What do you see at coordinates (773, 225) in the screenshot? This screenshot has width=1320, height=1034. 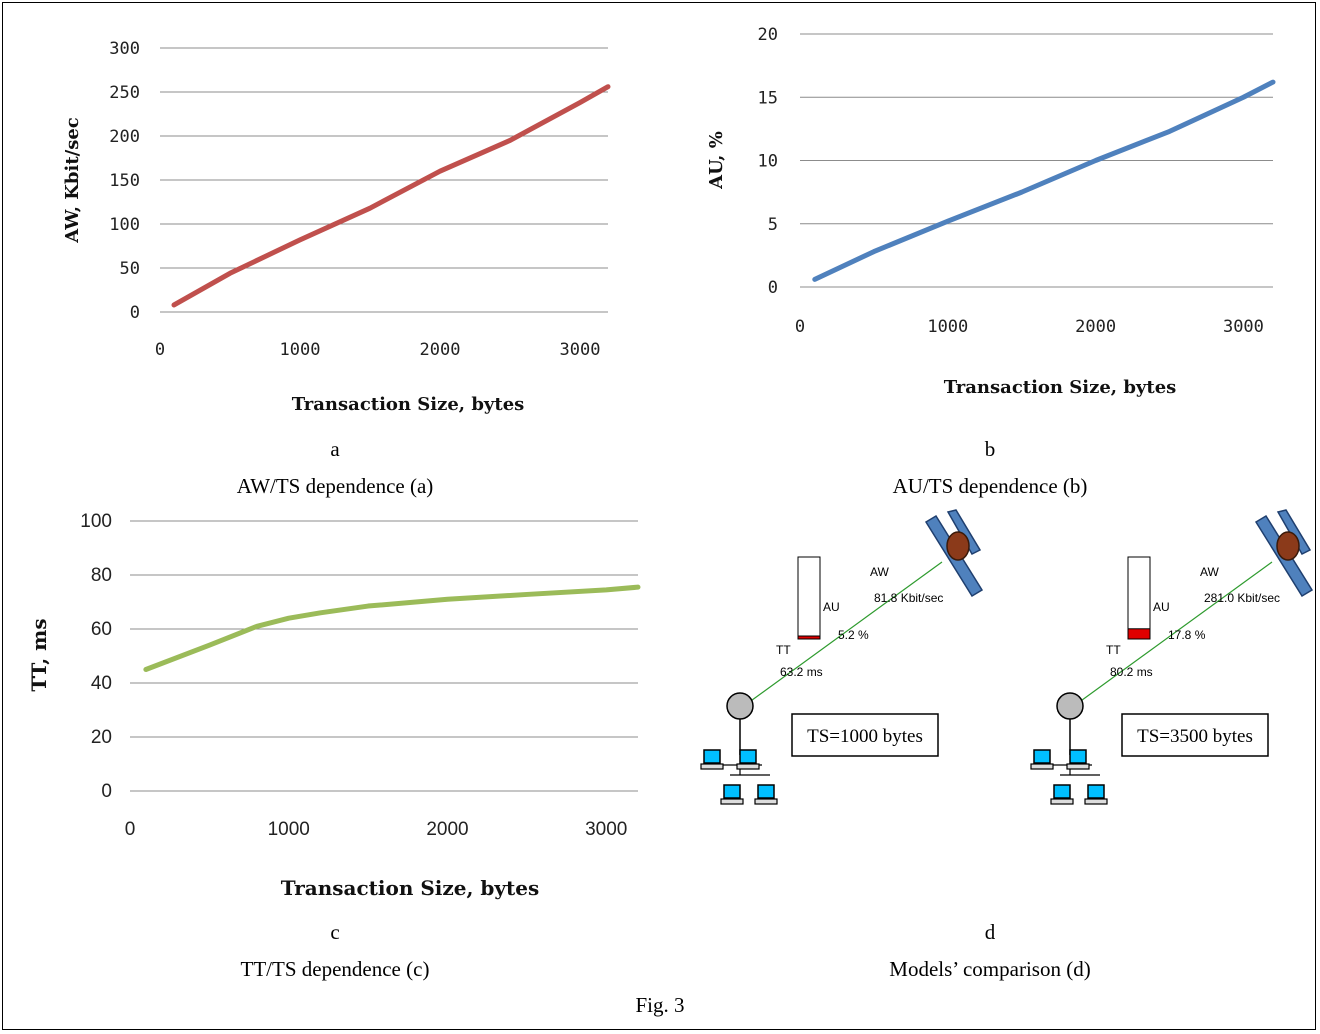 I see `y-tick-label: 5` at bounding box center [773, 225].